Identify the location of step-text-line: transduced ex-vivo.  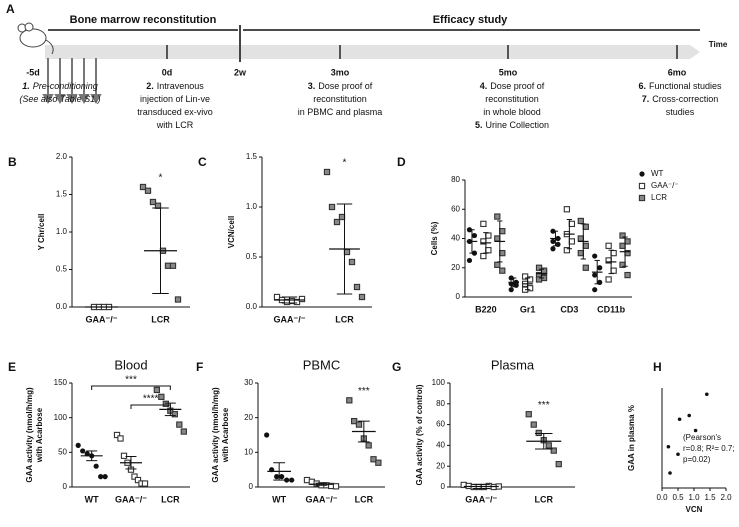
(175, 112).